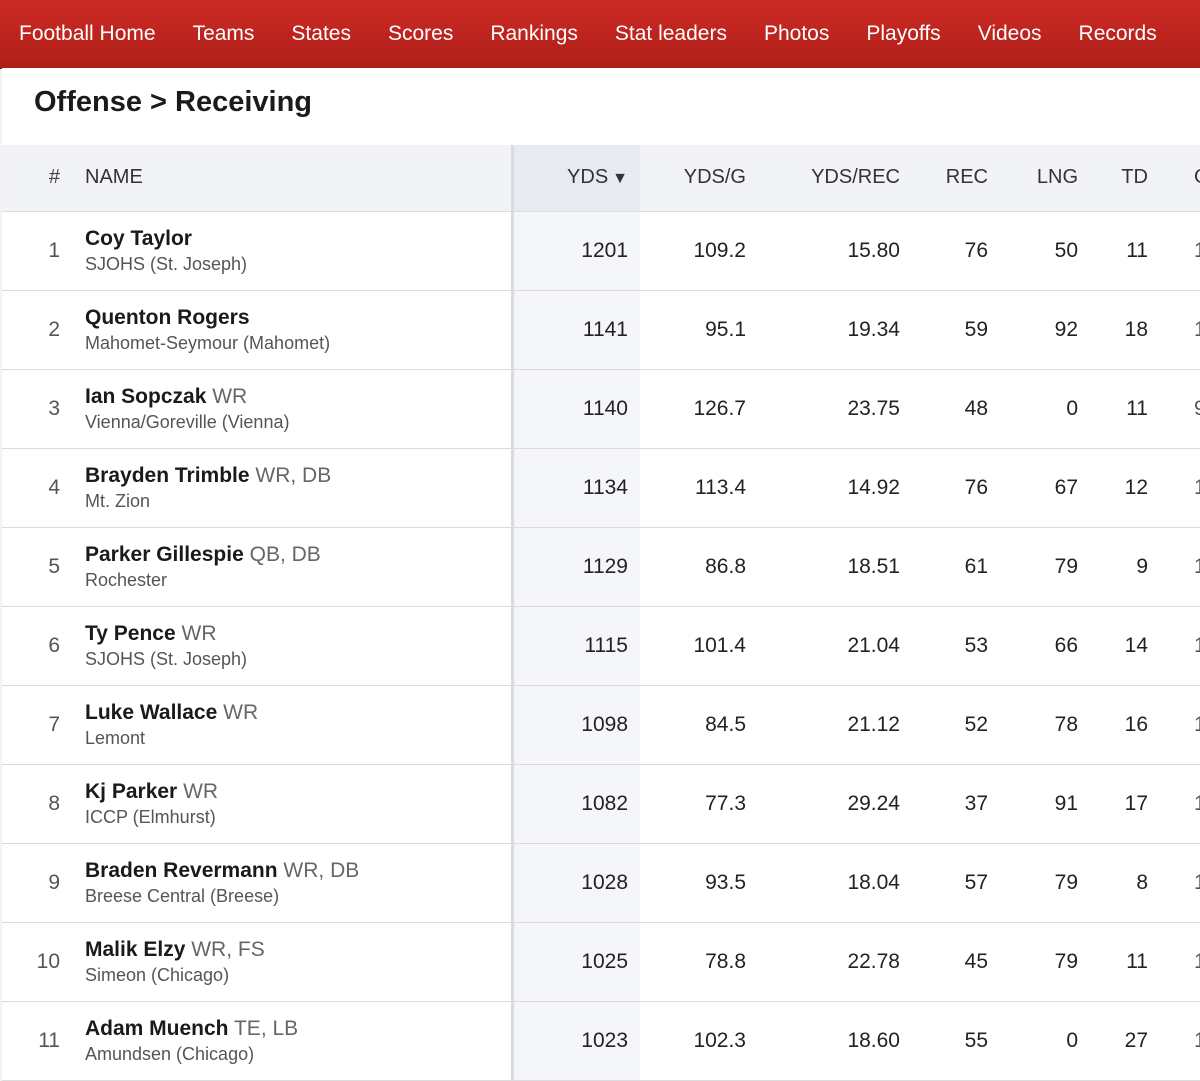 Image resolution: width=1200 pixels, height=1081 pixels. What do you see at coordinates (823, 725) in the screenshot?
I see `ydsrec-cell: 21.12` at bounding box center [823, 725].